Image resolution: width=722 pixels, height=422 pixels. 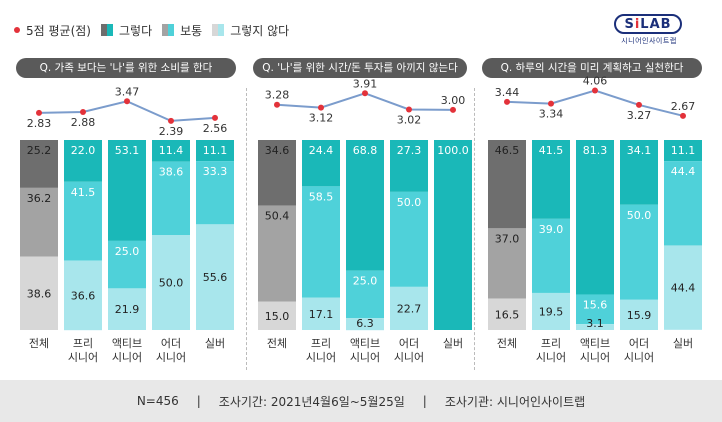 I want to click on bar-p3-c5-s2, so click(x=683, y=203).